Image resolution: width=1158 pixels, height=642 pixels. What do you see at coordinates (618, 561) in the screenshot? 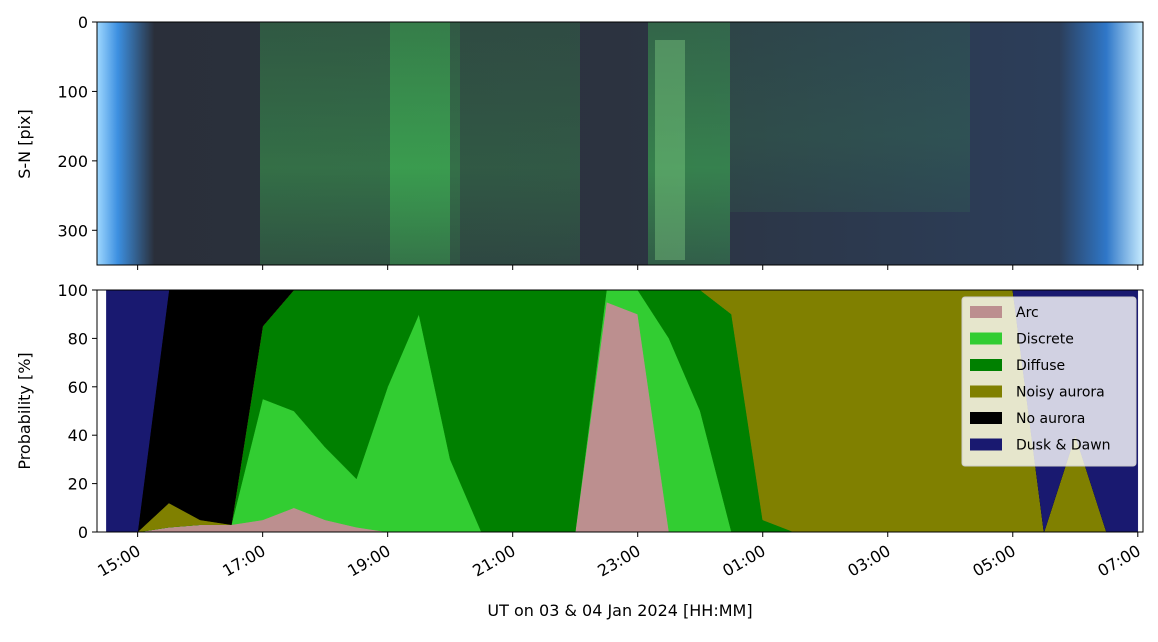
I see `x-tick-label: 23:00` at bounding box center [618, 561].